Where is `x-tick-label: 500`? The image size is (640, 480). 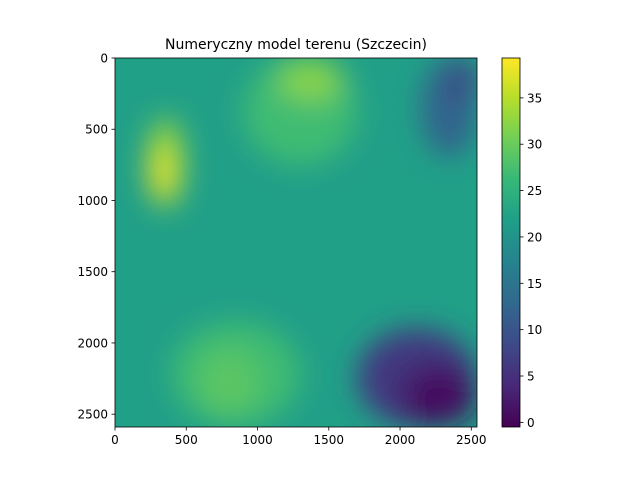 x-tick-label: 500 is located at coordinates (186, 440).